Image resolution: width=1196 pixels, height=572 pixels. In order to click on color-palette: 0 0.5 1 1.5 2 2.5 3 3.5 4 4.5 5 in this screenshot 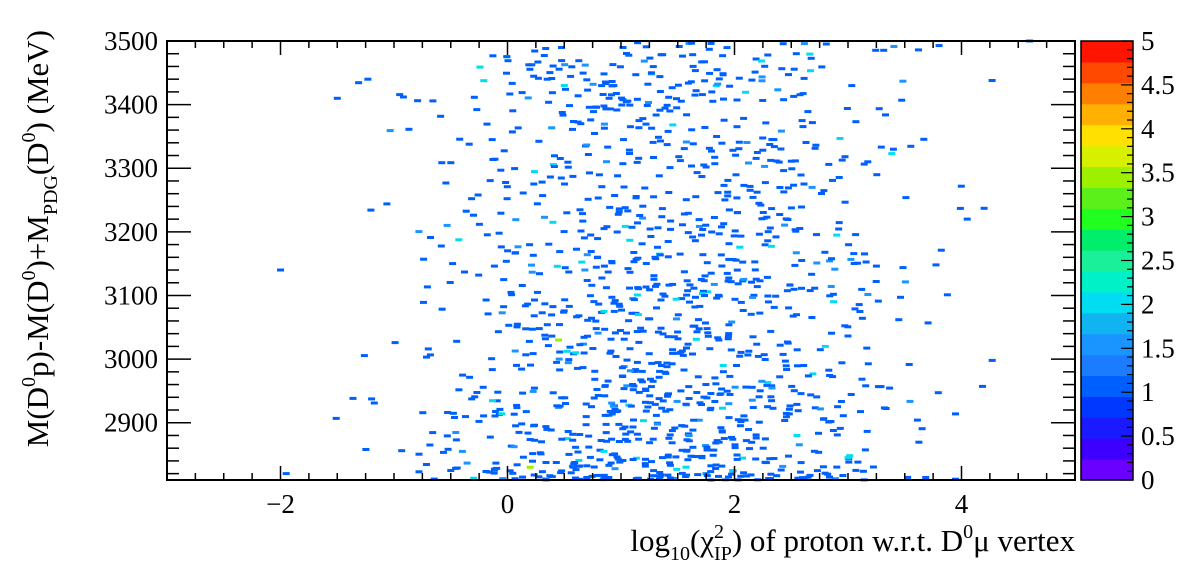, I will do `click(1127, 260)`.